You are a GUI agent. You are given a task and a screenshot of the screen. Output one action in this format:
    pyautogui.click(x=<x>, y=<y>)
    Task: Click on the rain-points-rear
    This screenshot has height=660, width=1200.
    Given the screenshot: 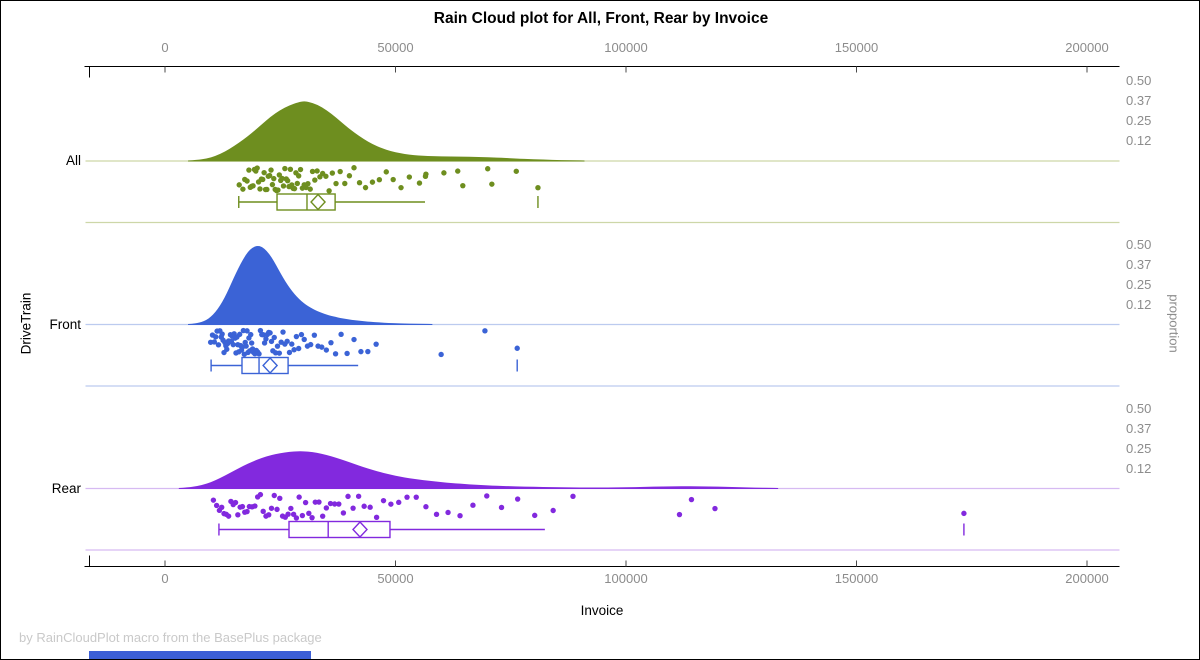 What is the action you would take?
    pyautogui.click(x=588, y=506)
    